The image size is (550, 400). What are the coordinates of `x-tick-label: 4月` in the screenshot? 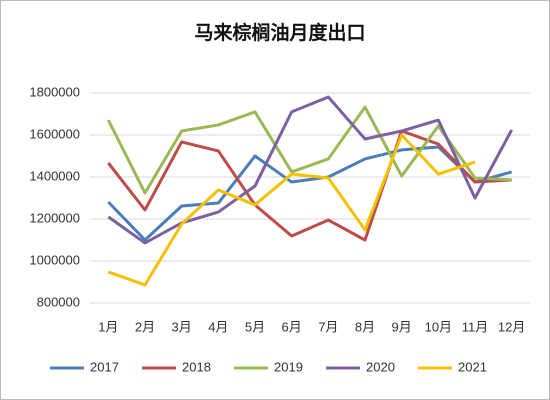 It's located at (218, 326).